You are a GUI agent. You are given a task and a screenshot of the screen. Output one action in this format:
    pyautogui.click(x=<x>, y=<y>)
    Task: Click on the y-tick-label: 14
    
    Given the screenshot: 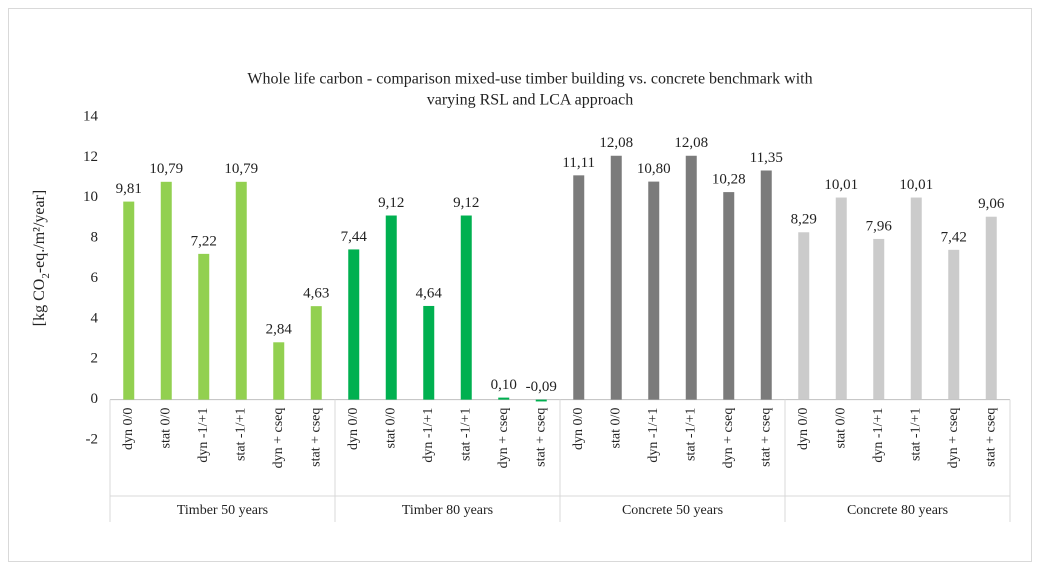 What is the action you would take?
    pyautogui.click(x=91, y=116)
    